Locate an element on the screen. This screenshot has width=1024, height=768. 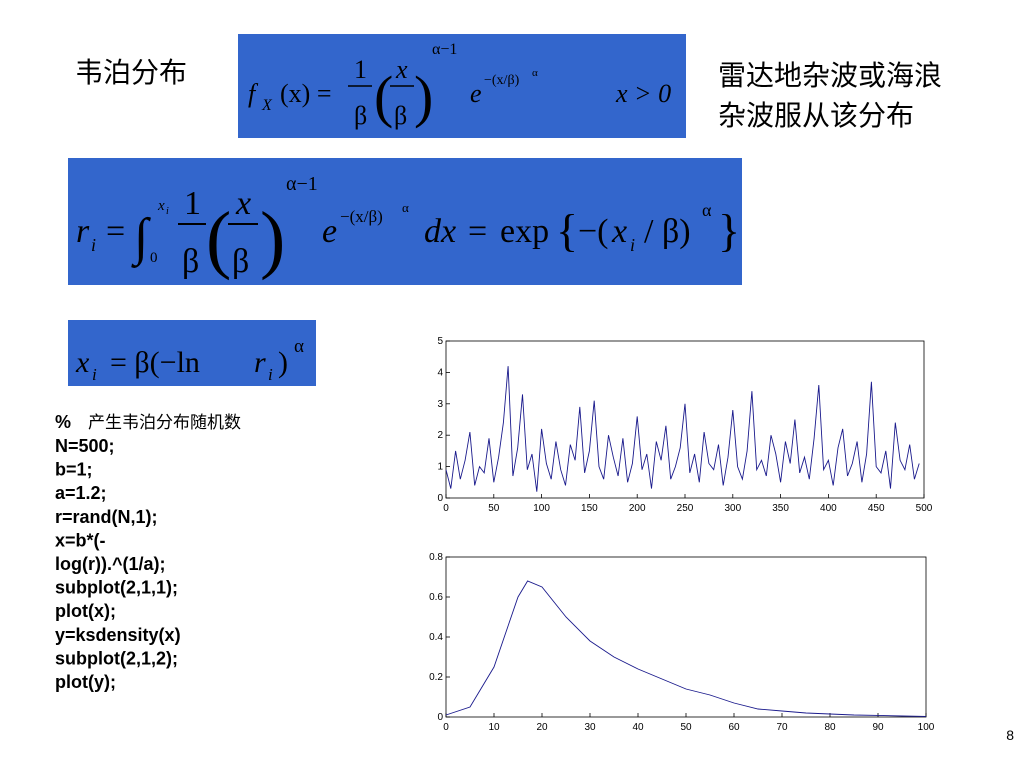
code-line: plot(y); is located at coordinates (85, 682).